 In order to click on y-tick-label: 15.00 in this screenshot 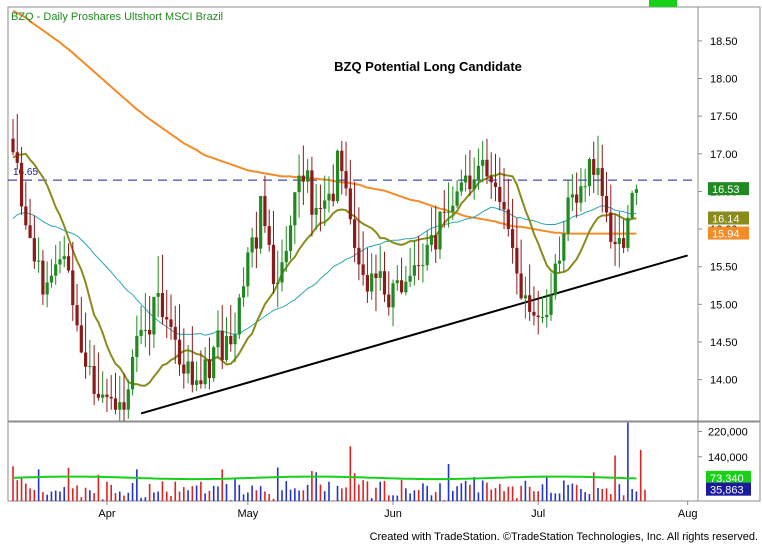, I will do `click(724, 305)`.